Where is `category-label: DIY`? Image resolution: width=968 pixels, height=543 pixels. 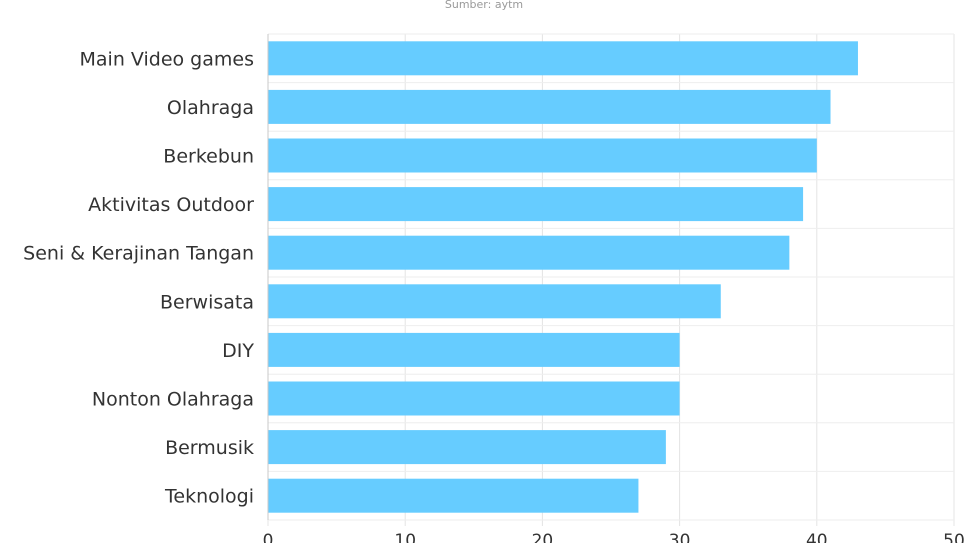
category-label: DIY is located at coordinates (238, 351).